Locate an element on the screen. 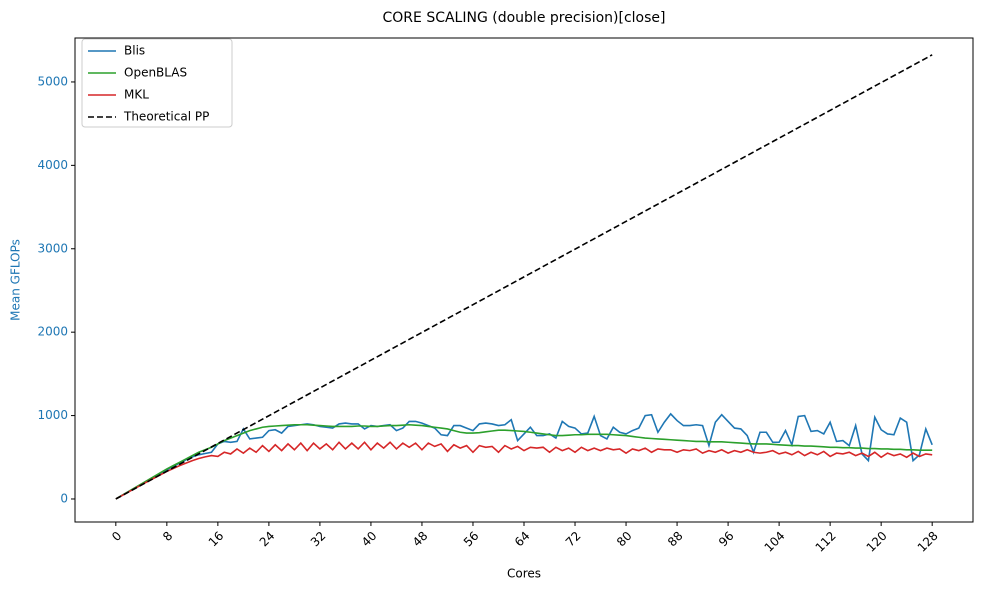 This screenshot has height=590, width=989. y-tick-label: 3000 is located at coordinates (52, 248).